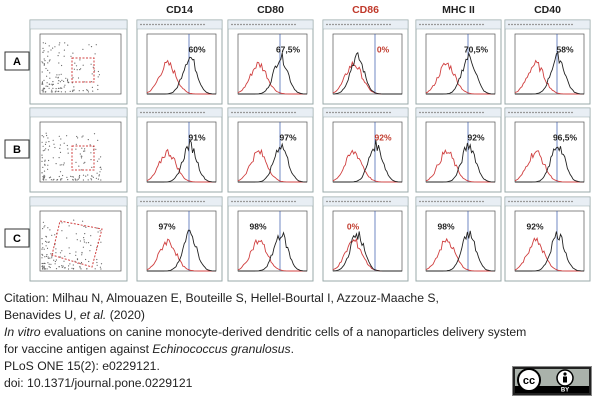 This screenshot has height=401, width=600. I want to click on column-header: MHC II, so click(458, 10).